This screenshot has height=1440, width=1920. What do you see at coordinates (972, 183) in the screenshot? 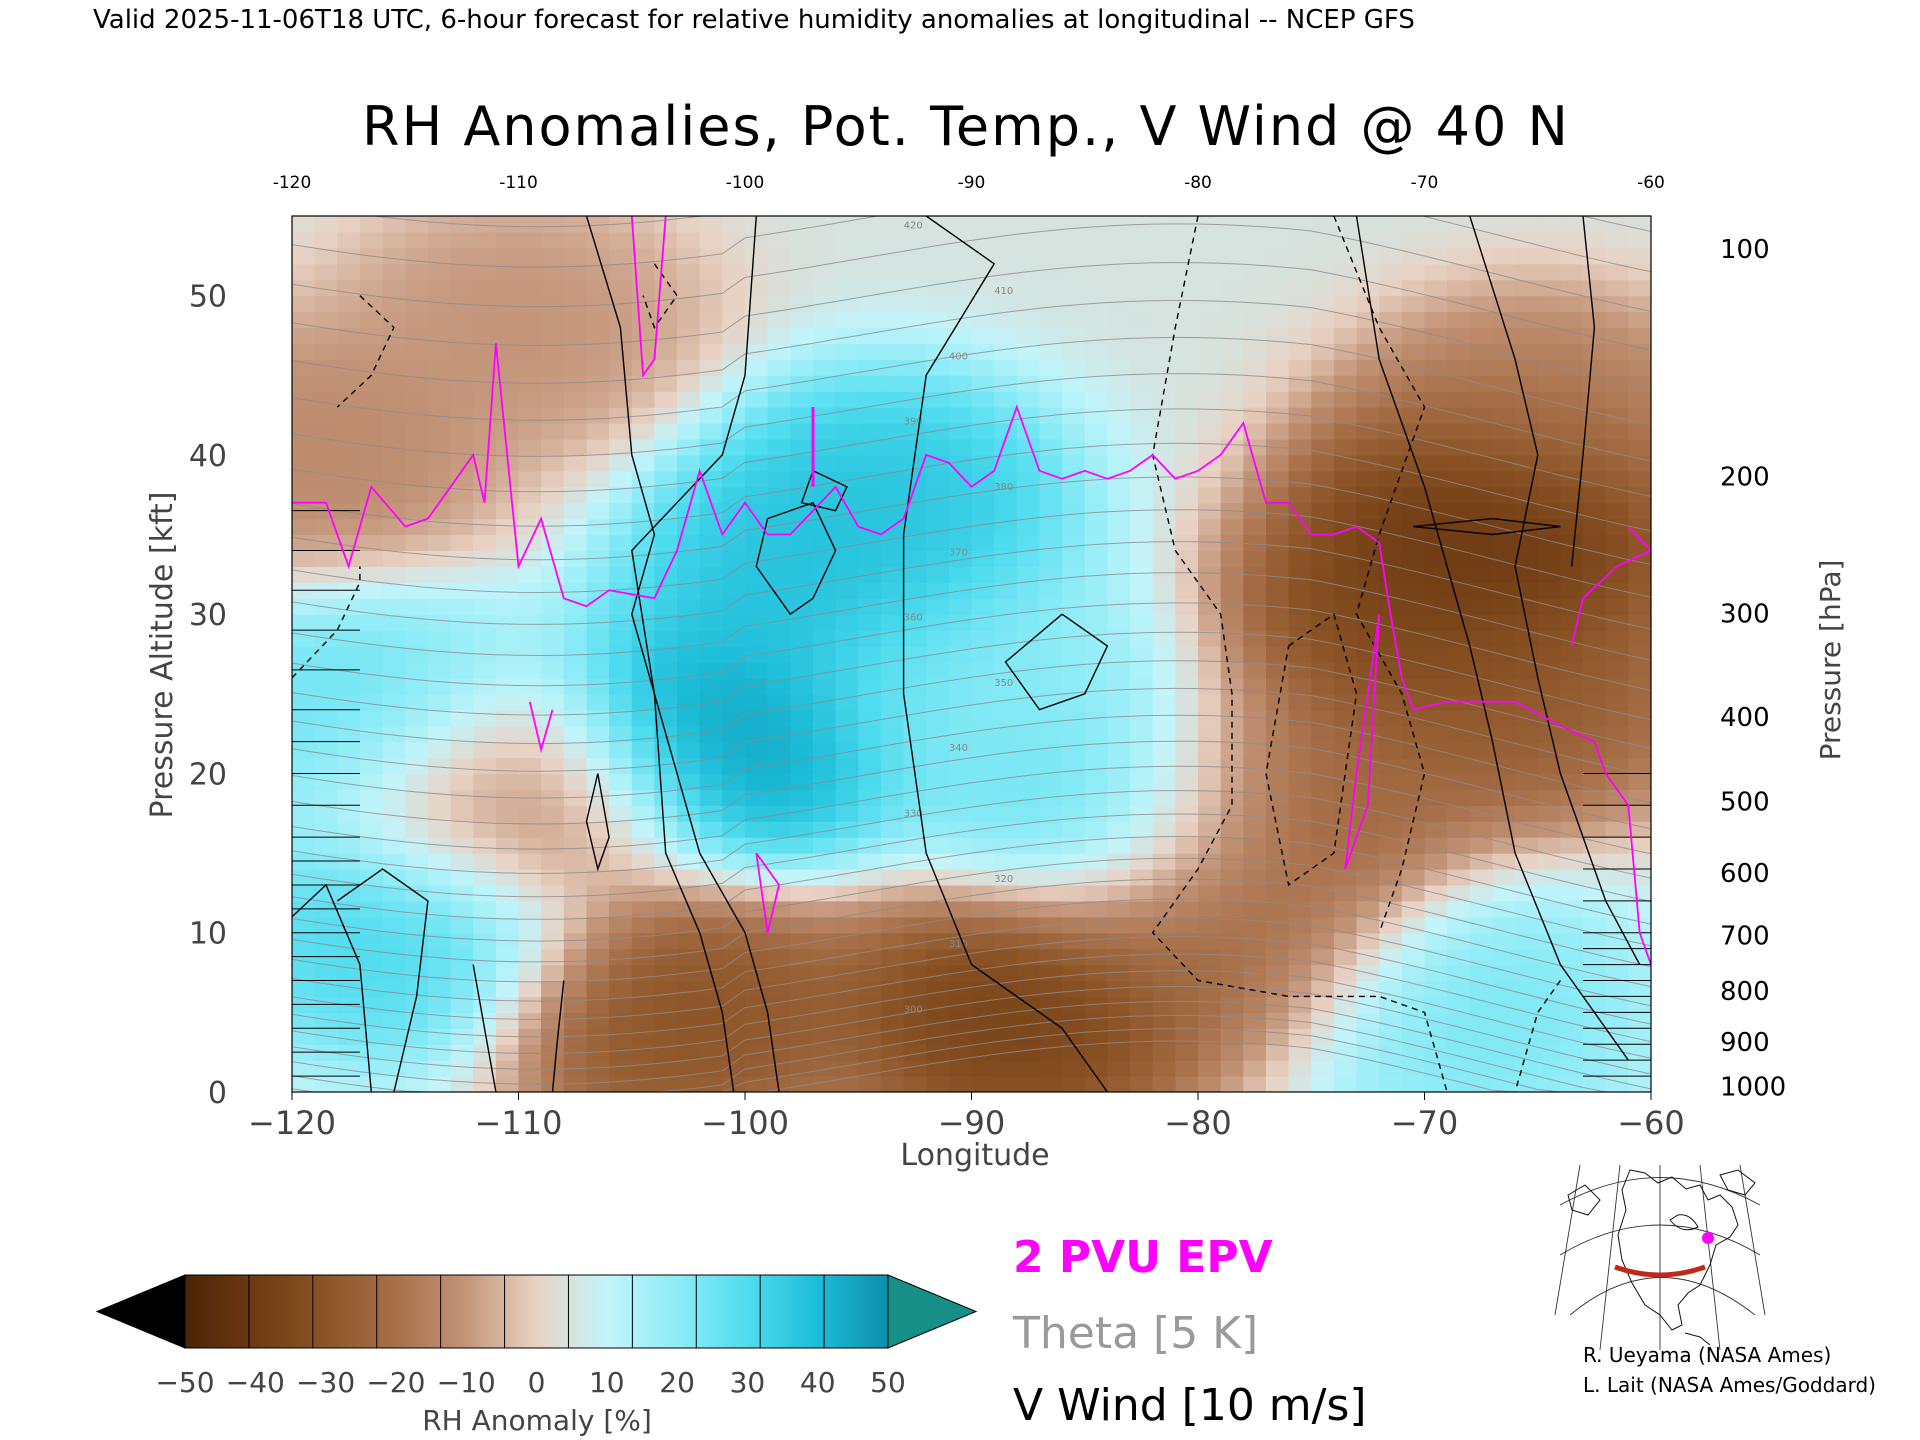
I see `x-top-tick-label: -90` at bounding box center [972, 183].